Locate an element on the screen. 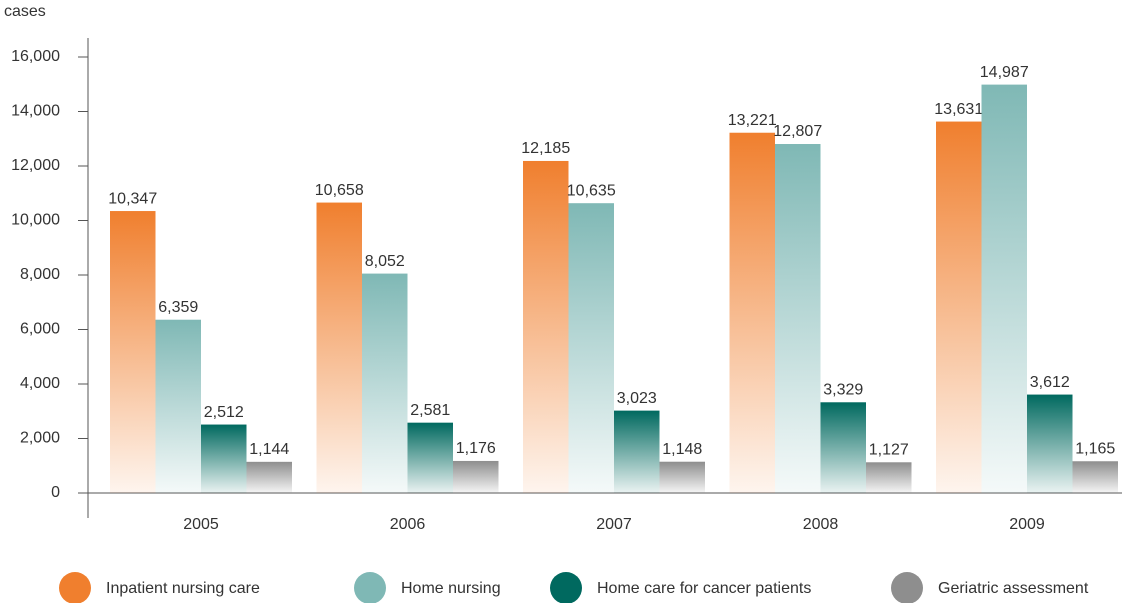 The image size is (1137, 603). data-label: 3,023 is located at coordinates (637, 398).